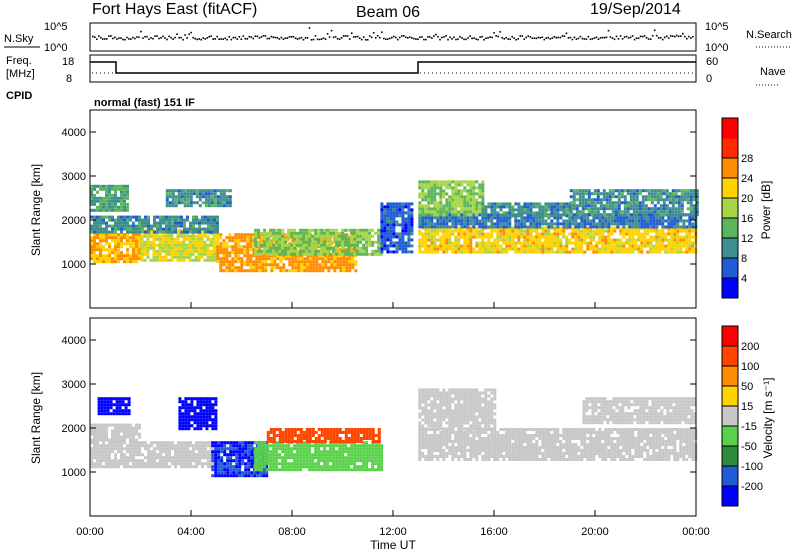 This screenshot has width=800, height=554. What do you see at coordinates (74, 265) in the screenshot?
I see `y-tick-label: 1000` at bounding box center [74, 265].